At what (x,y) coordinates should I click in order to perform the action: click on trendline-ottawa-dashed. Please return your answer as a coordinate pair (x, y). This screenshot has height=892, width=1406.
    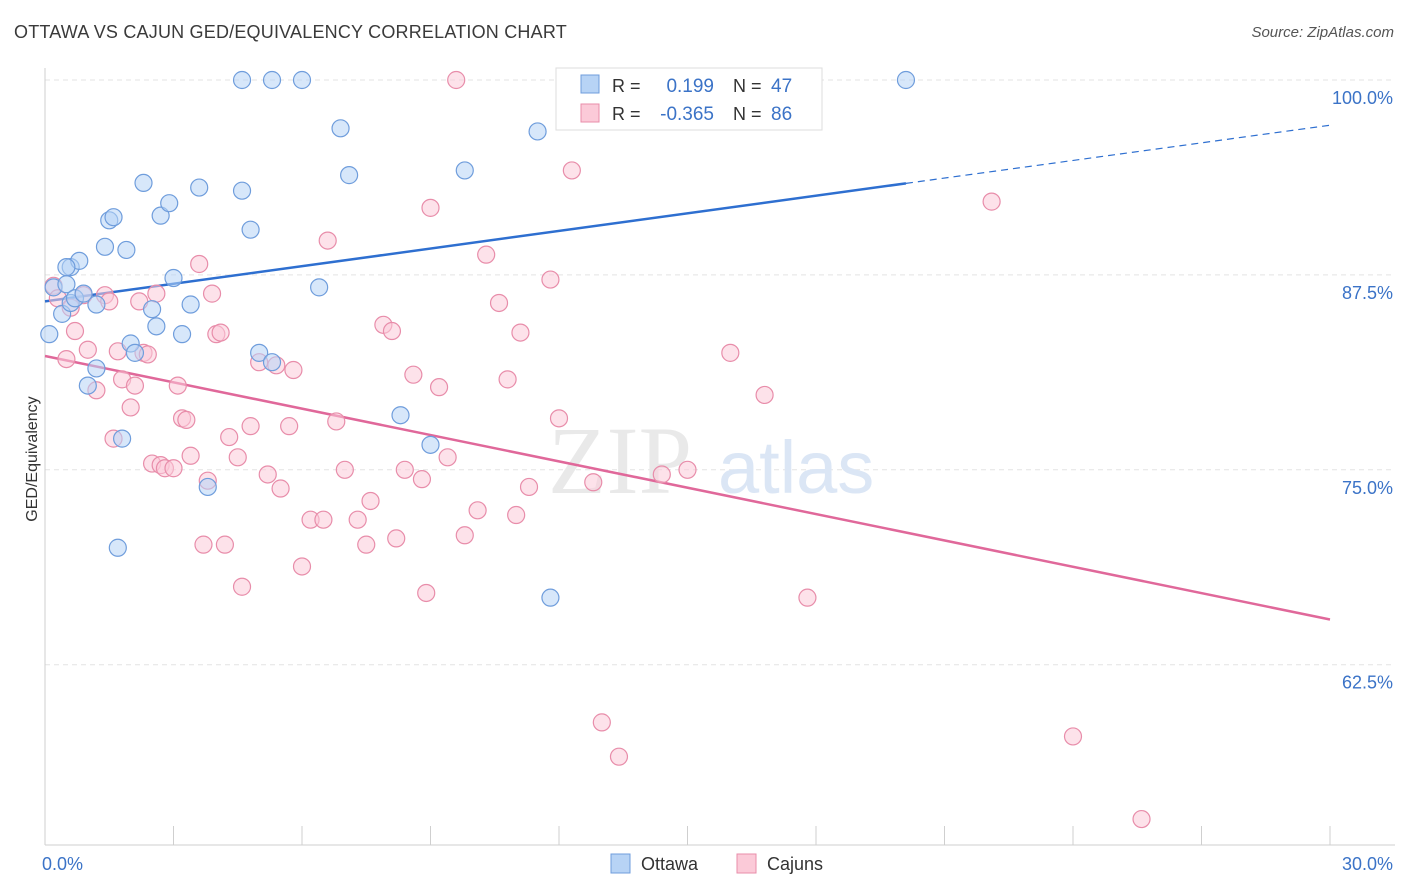
    Looking at the image, I should click on (1118, 154).